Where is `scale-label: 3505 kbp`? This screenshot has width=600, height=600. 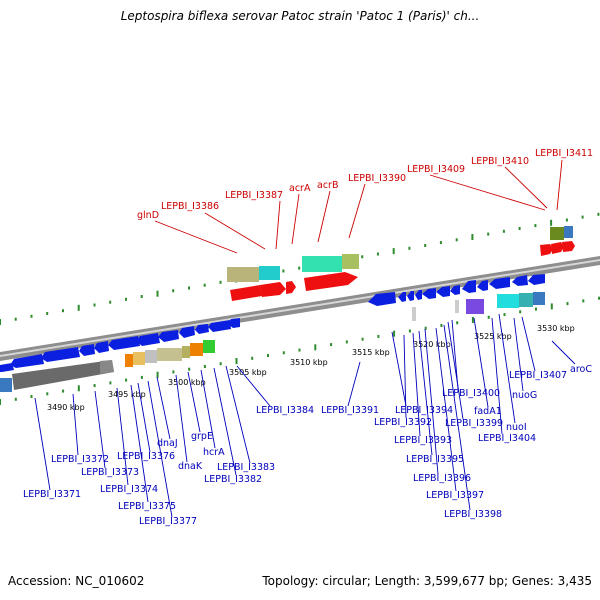
scale-label: 3505 kbp is located at coordinates (248, 372).